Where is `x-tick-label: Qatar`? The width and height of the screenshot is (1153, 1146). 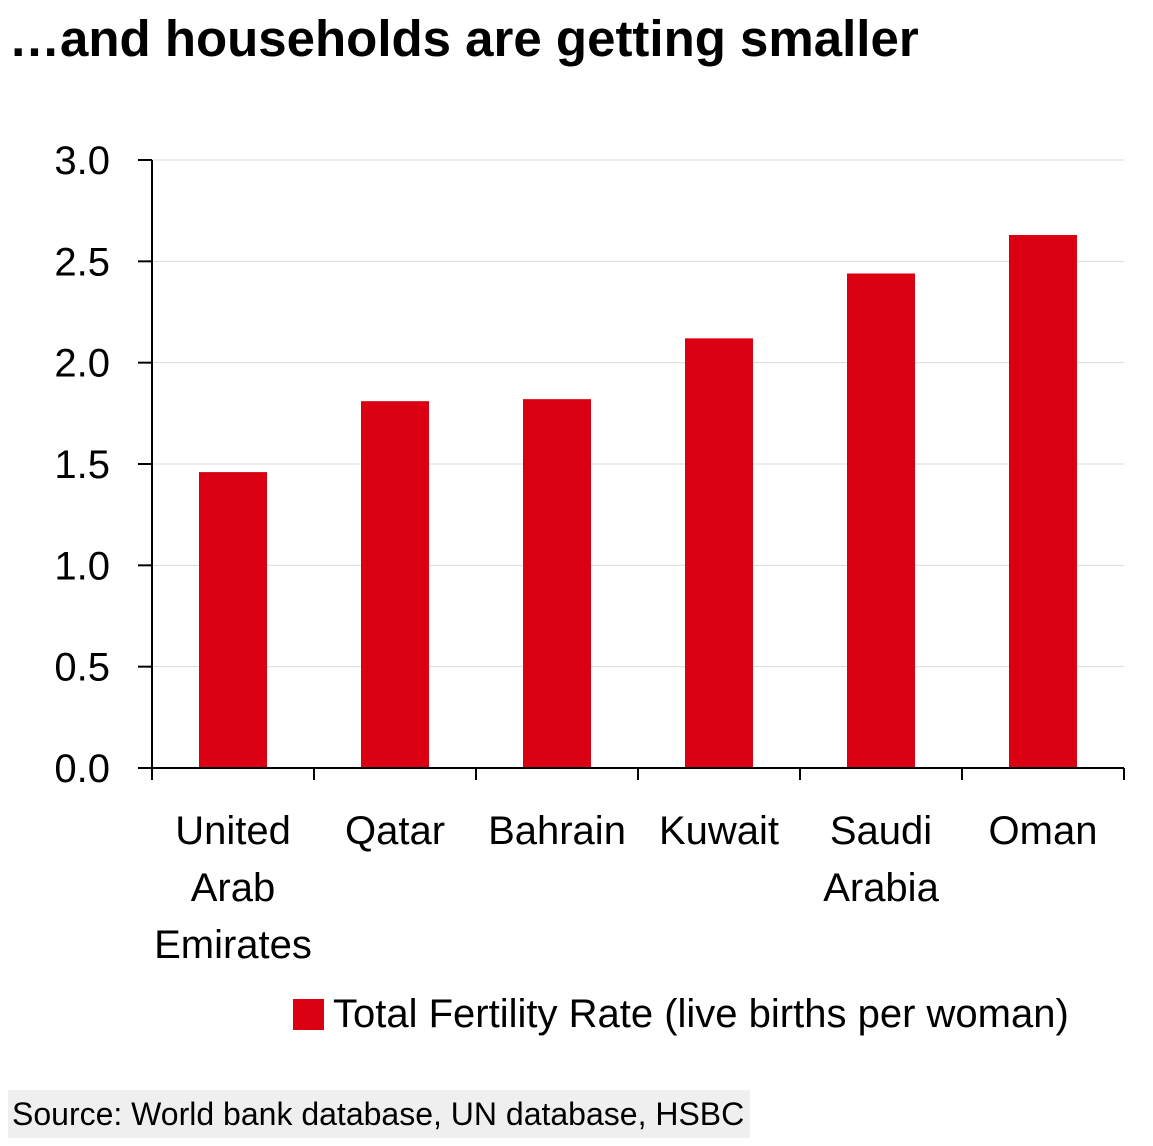 x-tick-label: Qatar is located at coordinates (395, 831).